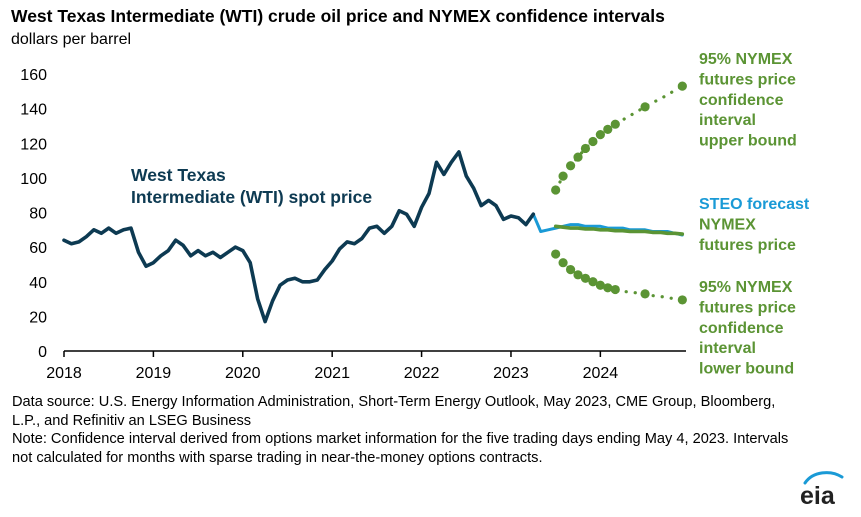  What do you see at coordinates (38, 214) in the screenshot?
I see `y-tick-label: 80` at bounding box center [38, 214].